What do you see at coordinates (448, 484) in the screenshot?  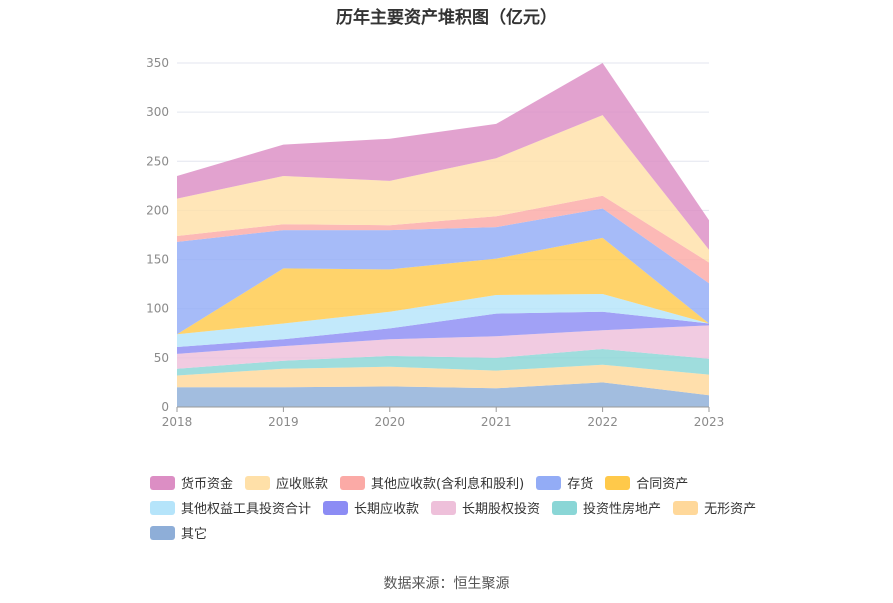 I see `legend-label: 其他应收款(含利息和股利)` at bounding box center [448, 484].